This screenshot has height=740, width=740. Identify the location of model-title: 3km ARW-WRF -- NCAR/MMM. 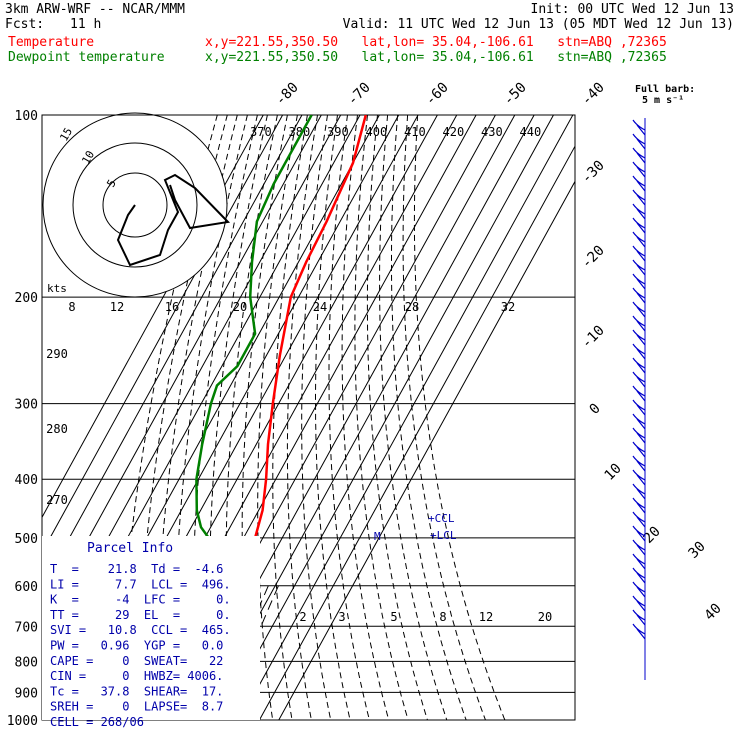
(95, 9).